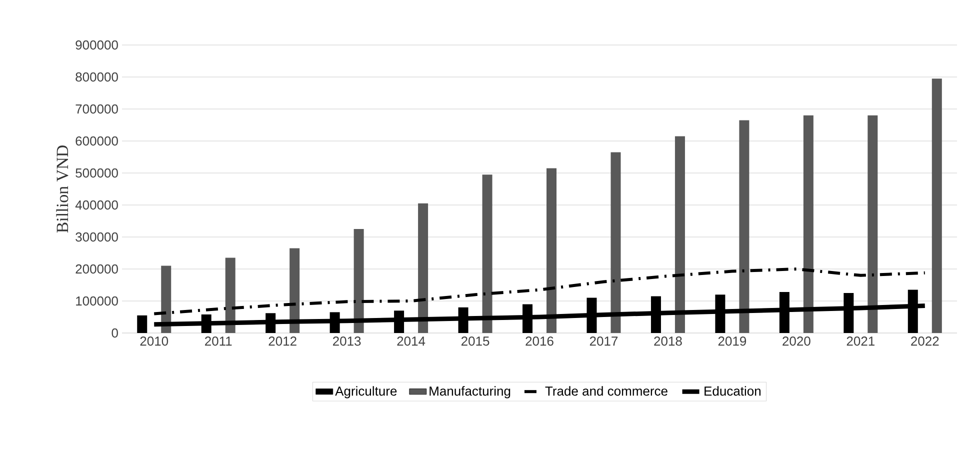 This screenshot has height=453, width=979. I want to click on x-tick-label: 2015, so click(475, 341).